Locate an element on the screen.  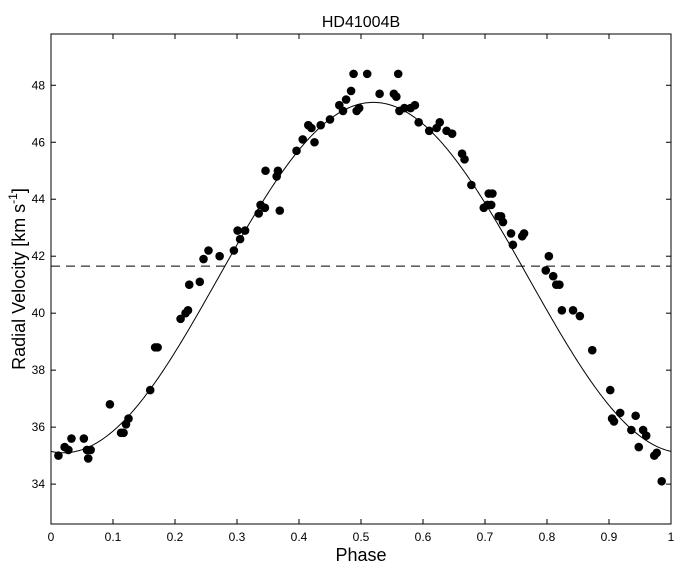
x-tick-label: 0.1 is located at coordinates (113, 537).